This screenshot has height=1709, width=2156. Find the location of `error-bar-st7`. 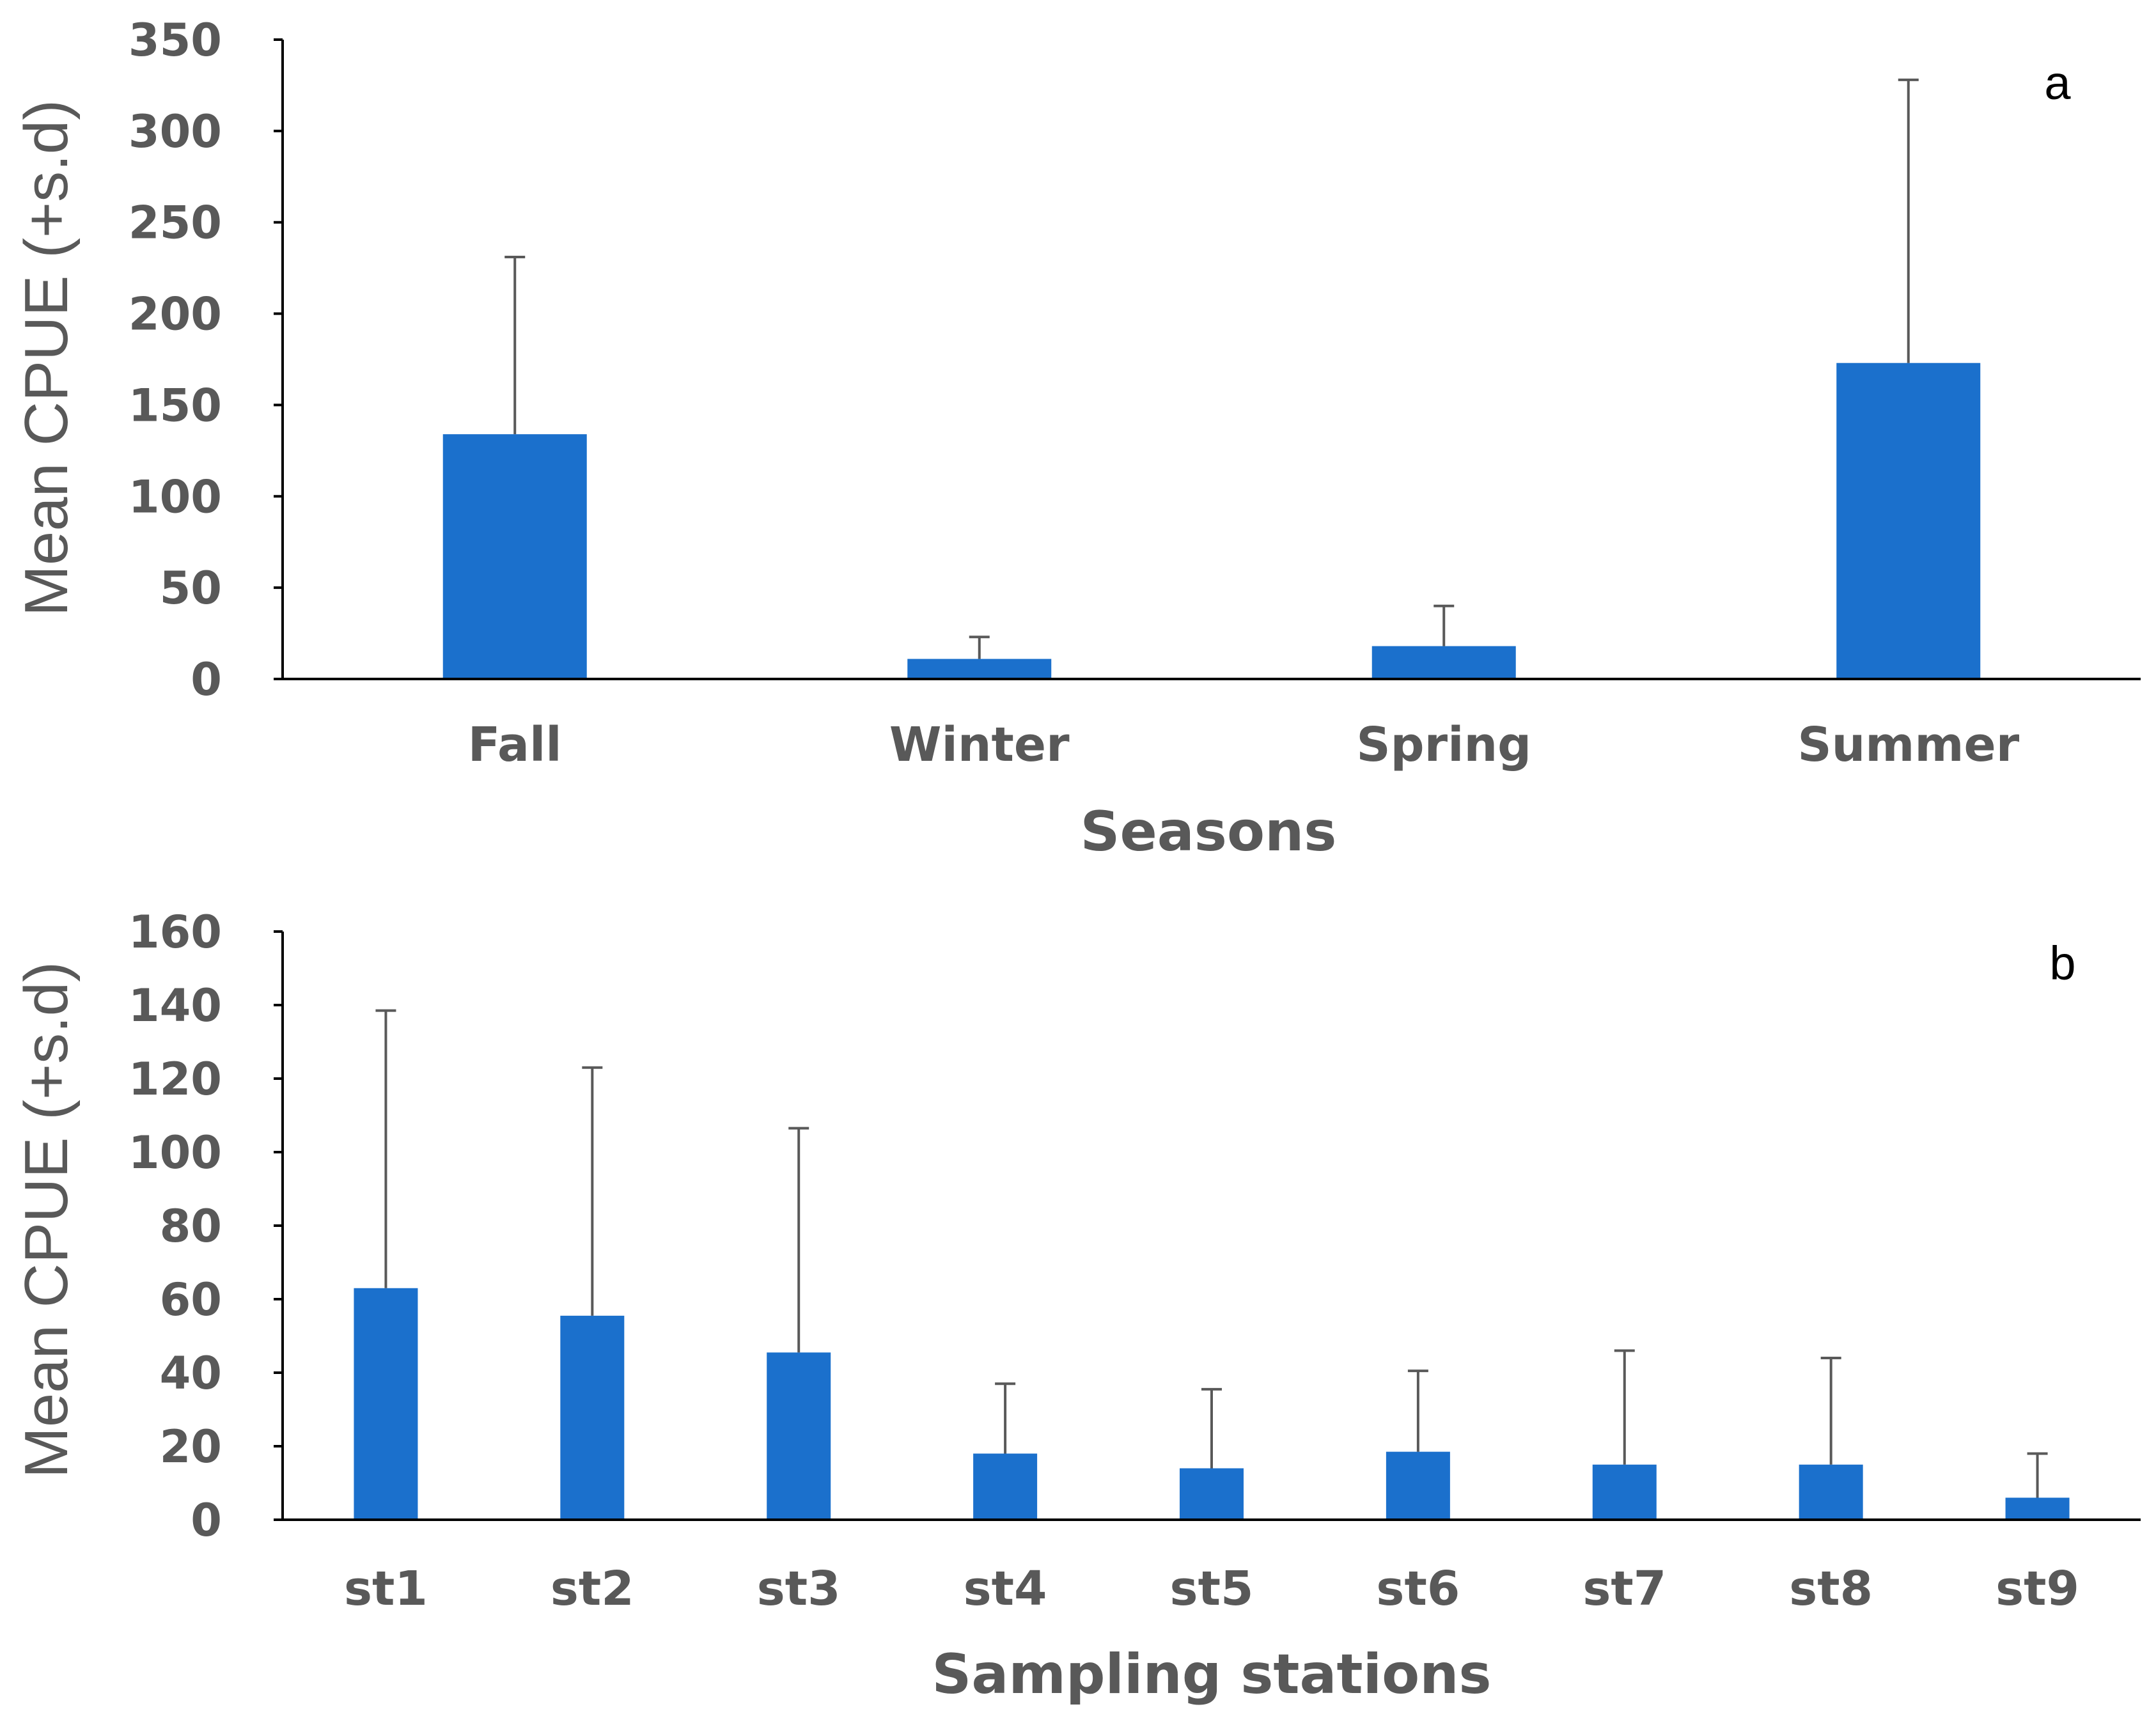

error-bar-st7 is located at coordinates (1625, 1407).